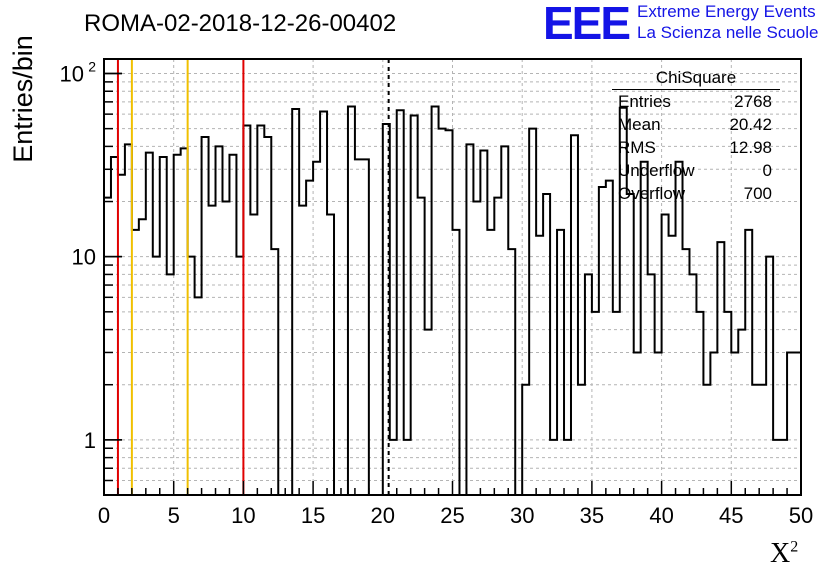  Describe the element at coordinates (644, 101) in the screenshot. I see `stats-label: Entries` at that location.